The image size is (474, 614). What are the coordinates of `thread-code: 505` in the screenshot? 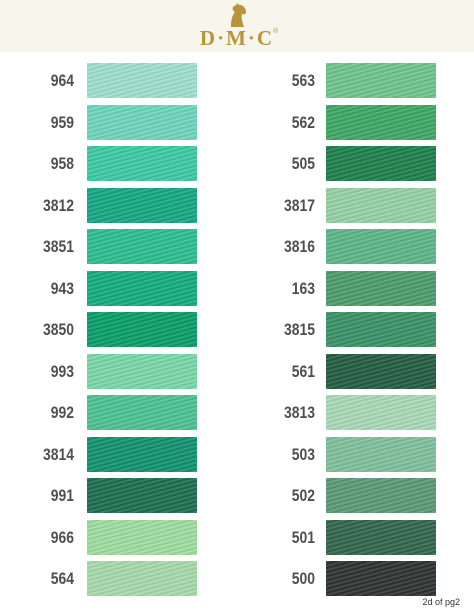 It's located at (303, 163).